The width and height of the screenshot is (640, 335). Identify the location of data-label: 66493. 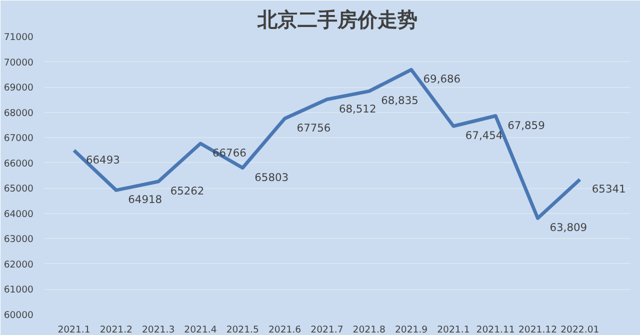
(103, 159).